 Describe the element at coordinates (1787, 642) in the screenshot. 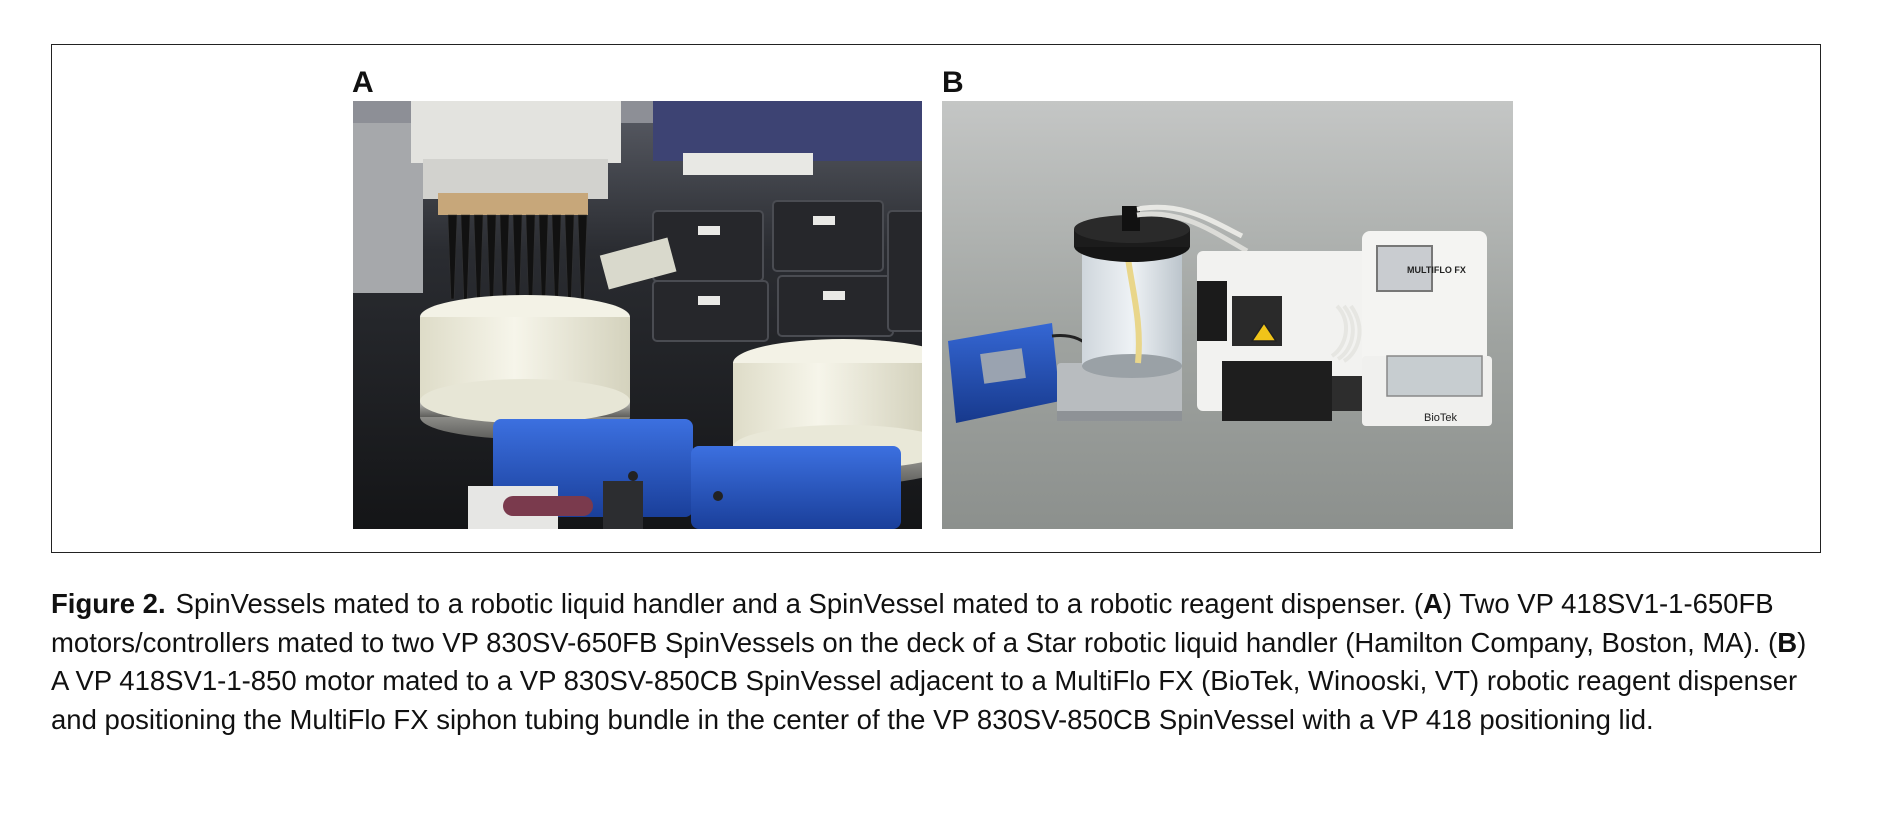

I see `caption-ref-b: B` at that location.